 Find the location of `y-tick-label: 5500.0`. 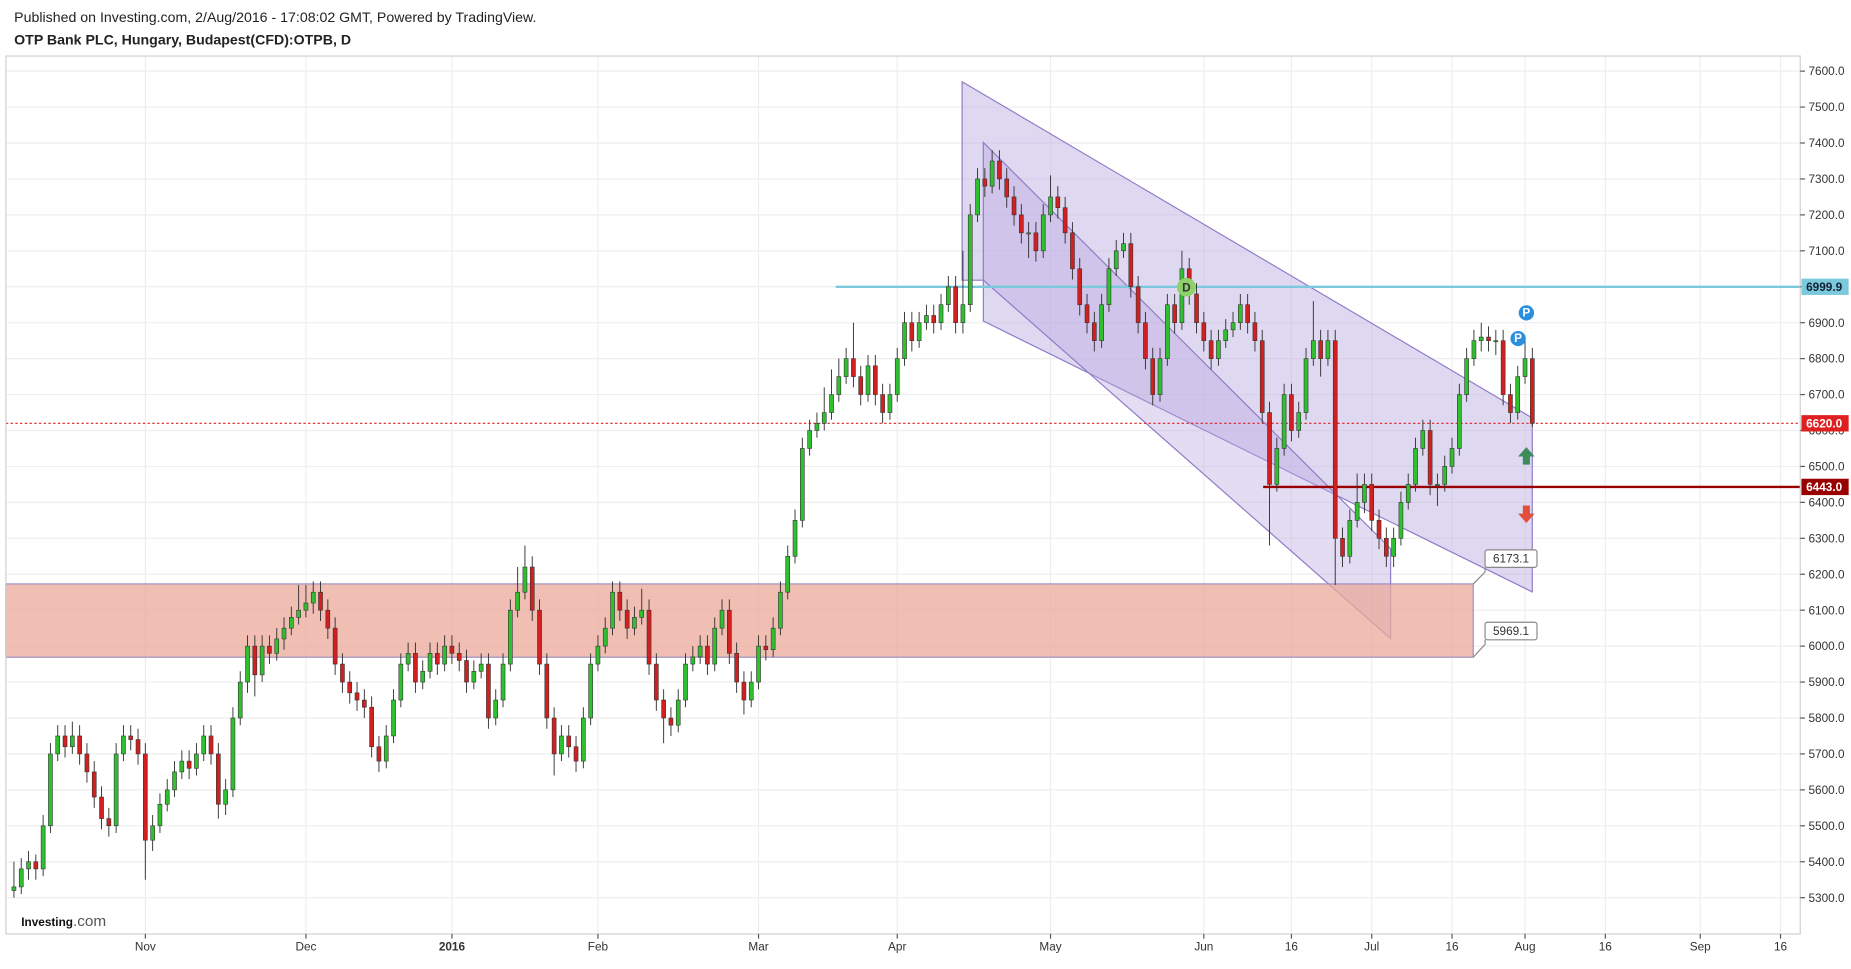

y-tick-label: 5500.0 is located at coordinates (1827, 826).